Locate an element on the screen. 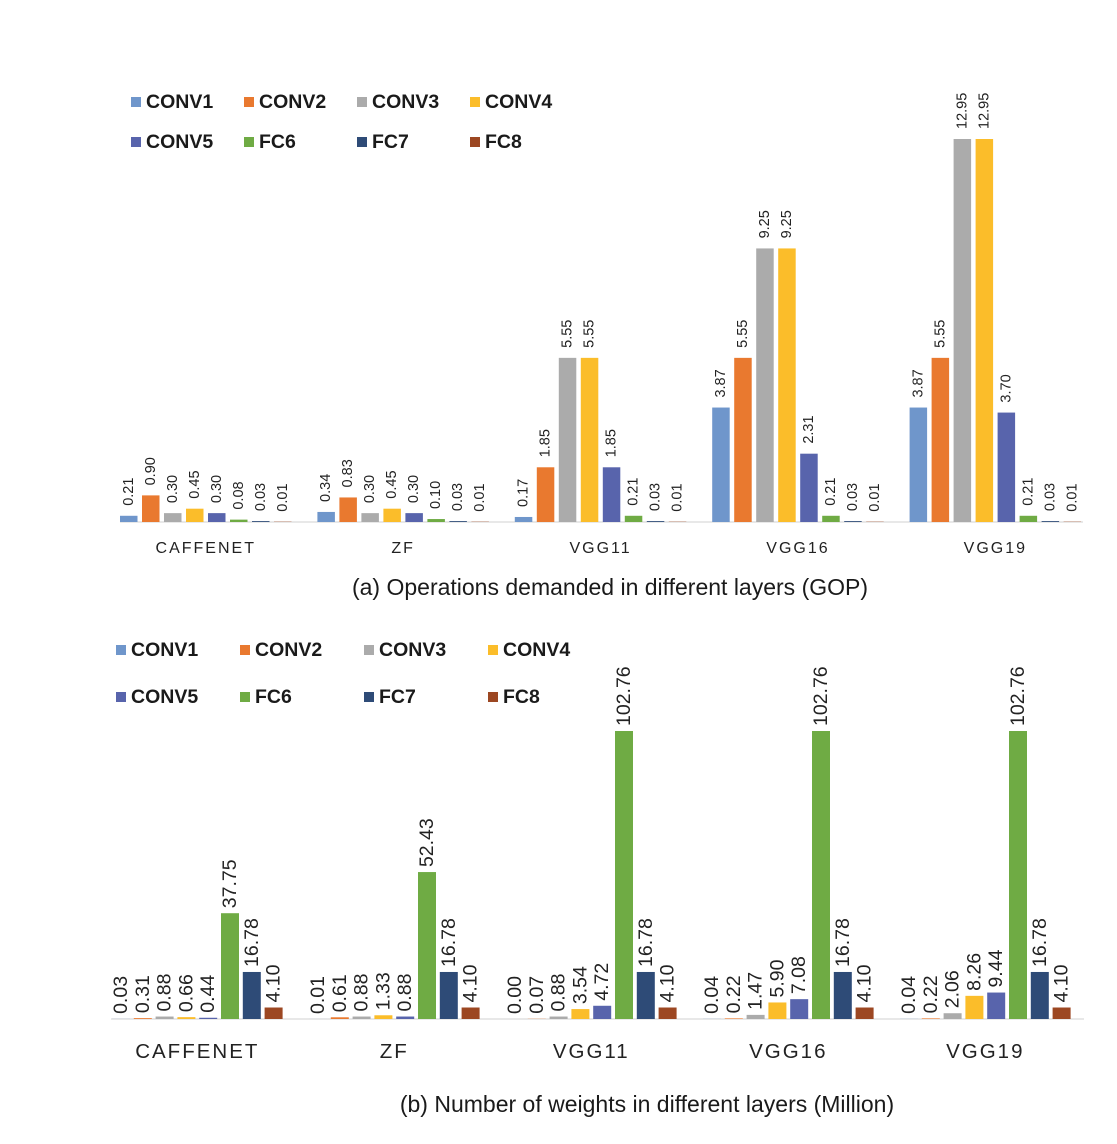  chart-b-value-label: 0.61 is located at coordinates (340, 993).